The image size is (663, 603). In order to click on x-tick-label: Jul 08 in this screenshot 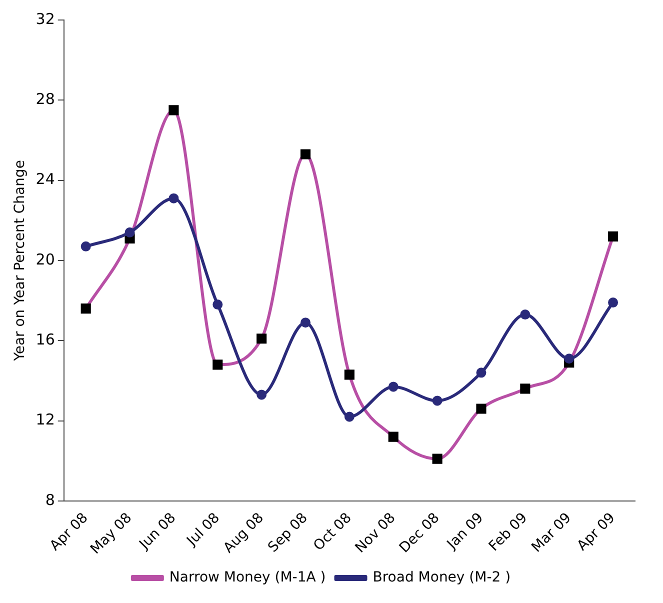, I will do `click(203, 530)`.